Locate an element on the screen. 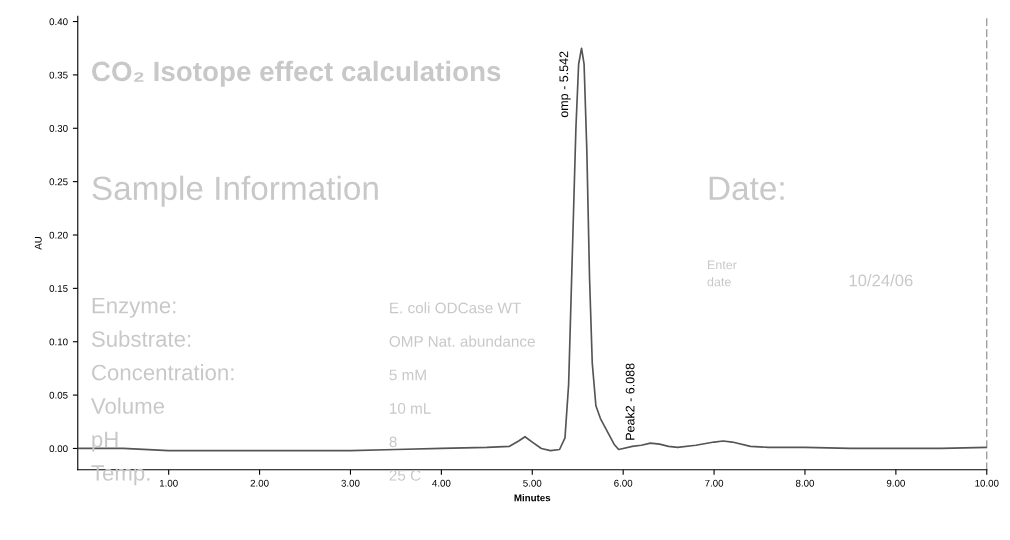 The height and width of the screenshot is (540, 1010). x-tick-label: 6.00 is located at coordinates (623, 483).